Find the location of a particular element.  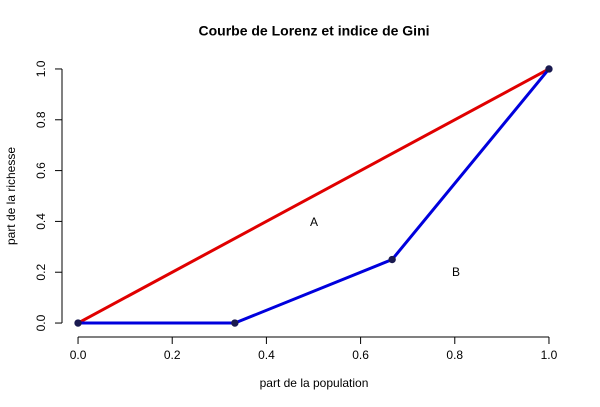

x-tick-label: 0.6 is located at coordinates (360, 355).